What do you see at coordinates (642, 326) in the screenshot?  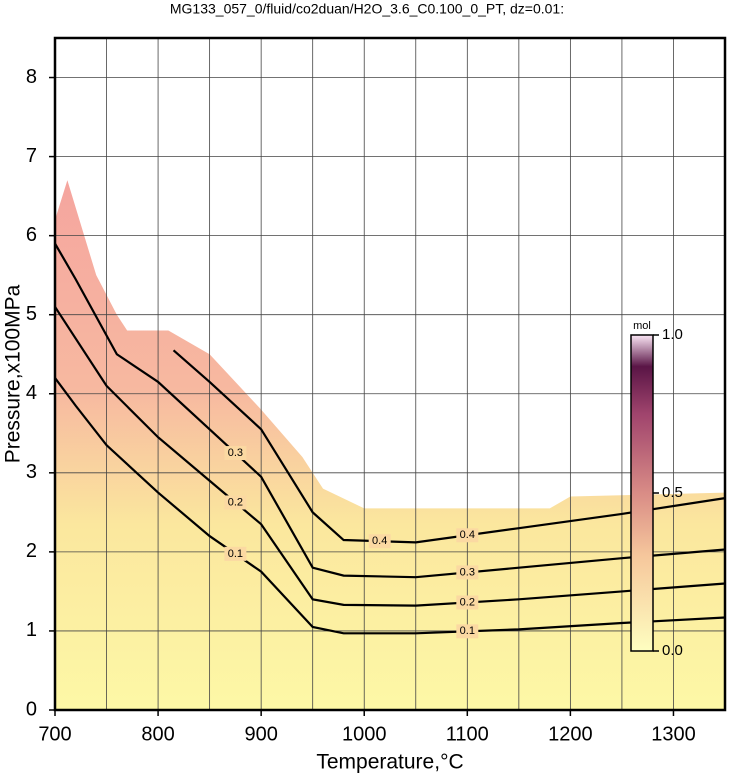 I see `colorbar-label: mol` at bounding box center [642, 326].